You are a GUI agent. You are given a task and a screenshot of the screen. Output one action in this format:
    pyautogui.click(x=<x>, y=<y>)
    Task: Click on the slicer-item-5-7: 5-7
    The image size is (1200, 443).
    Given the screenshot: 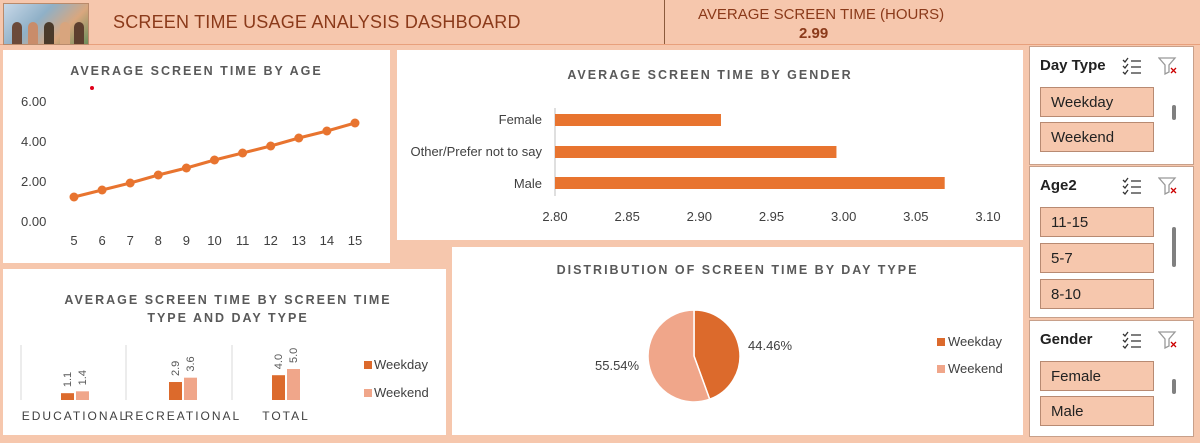 What is the action you would take?
    pyautogui.click(x=1097, y=258)
    